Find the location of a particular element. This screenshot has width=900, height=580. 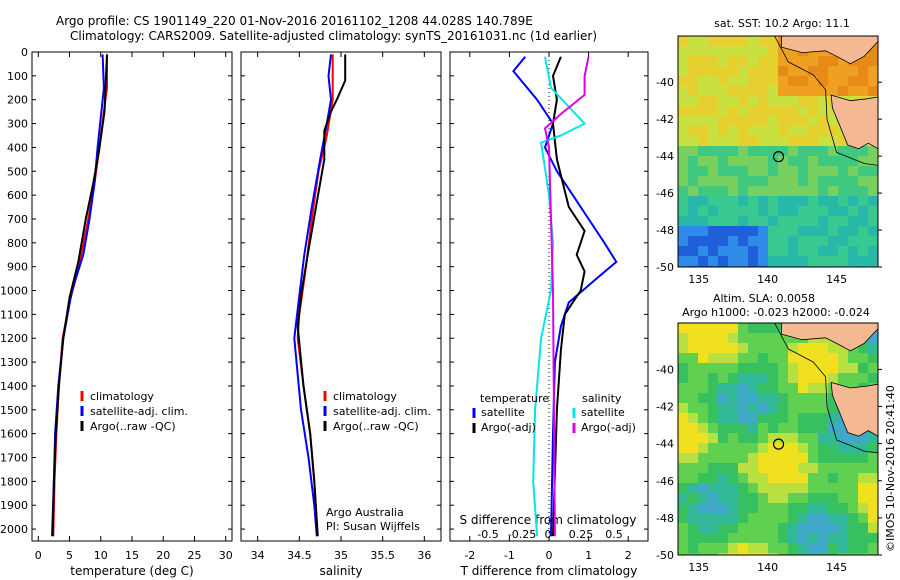

map-sla-subtitle: Argo h1000: -0.023 h2000: -0.024 is located at coordinates (776, 312).